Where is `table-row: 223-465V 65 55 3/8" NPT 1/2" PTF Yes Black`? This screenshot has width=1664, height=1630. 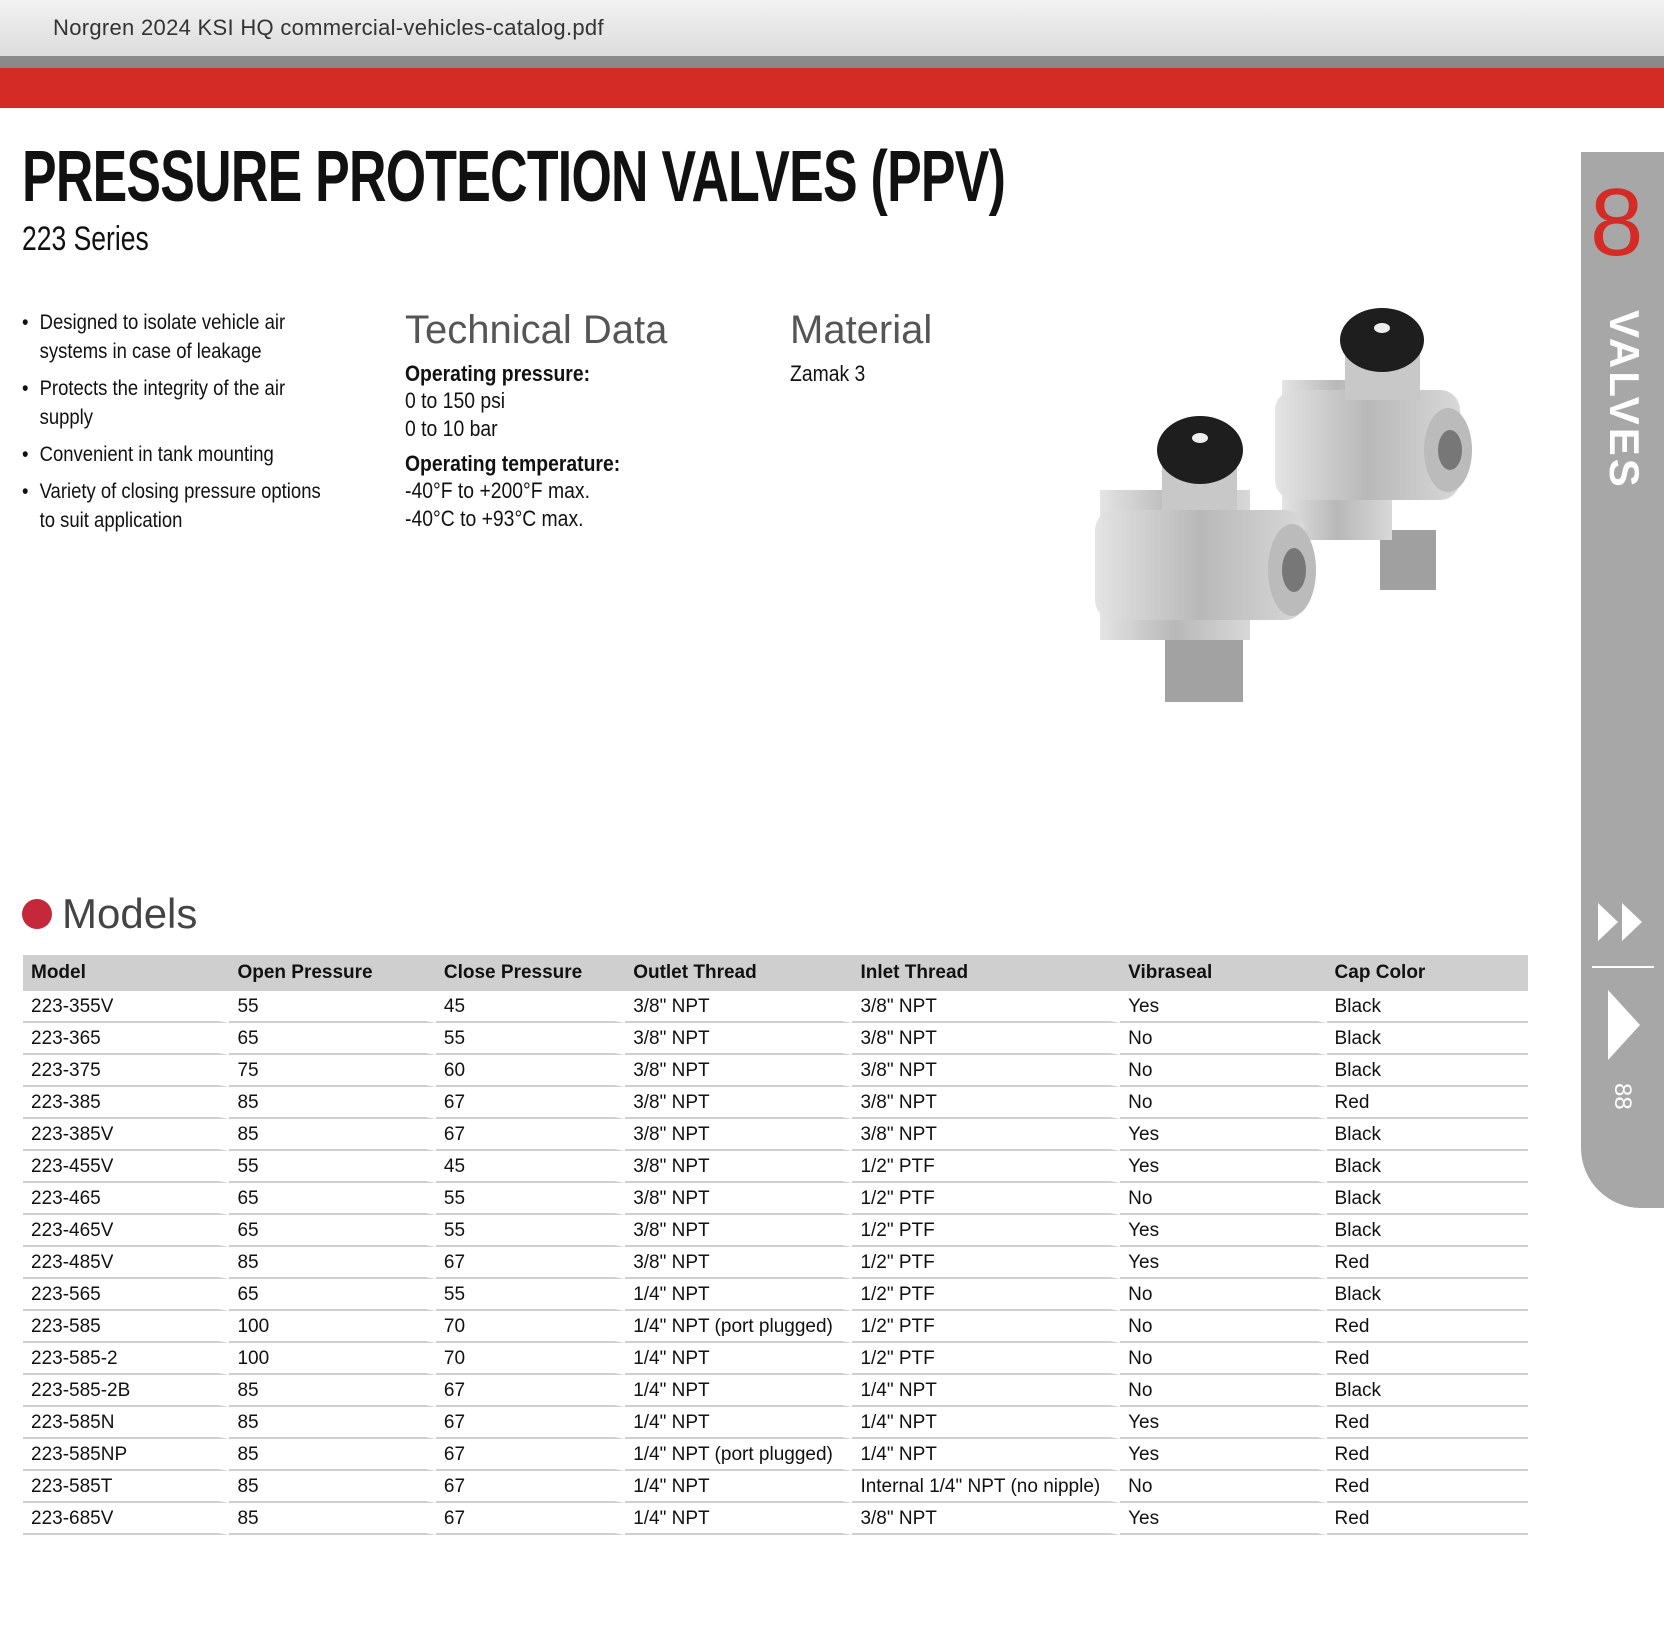 table-row: 223-465V 65 55 3/8" NPT 1/2" PTF Yes Black is located at coordinates (775, 1231).